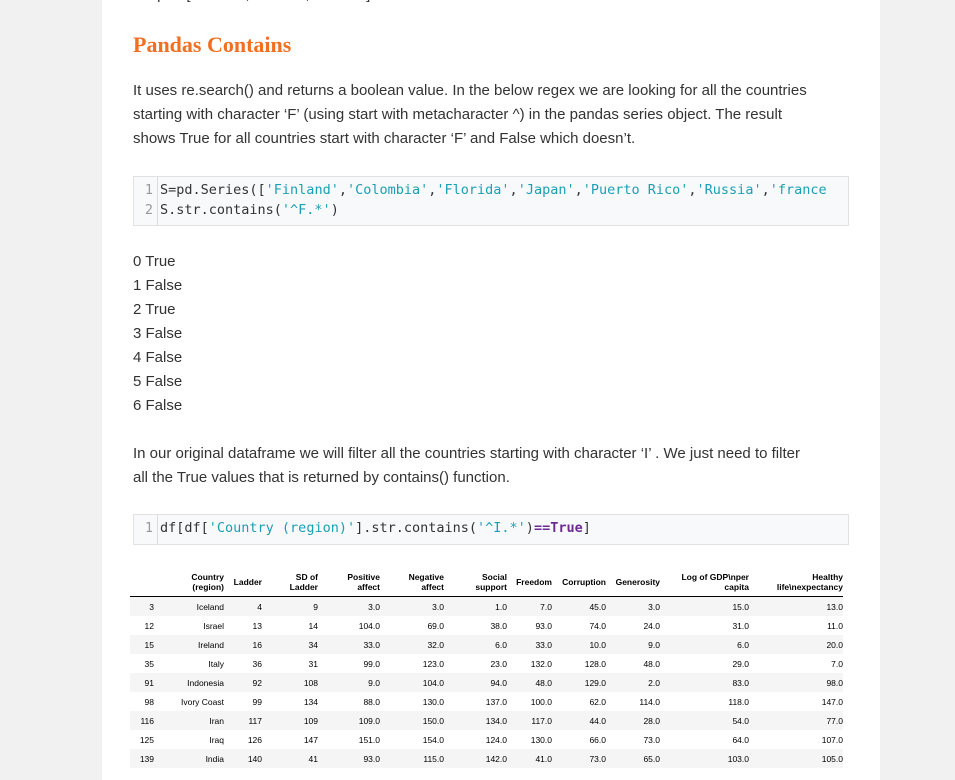 This screenshot has height=780, width=955. What do you see at coordinates (243, 758) in the screenshot?
I see `table-cell: 140` at bounding box center [243, 758].